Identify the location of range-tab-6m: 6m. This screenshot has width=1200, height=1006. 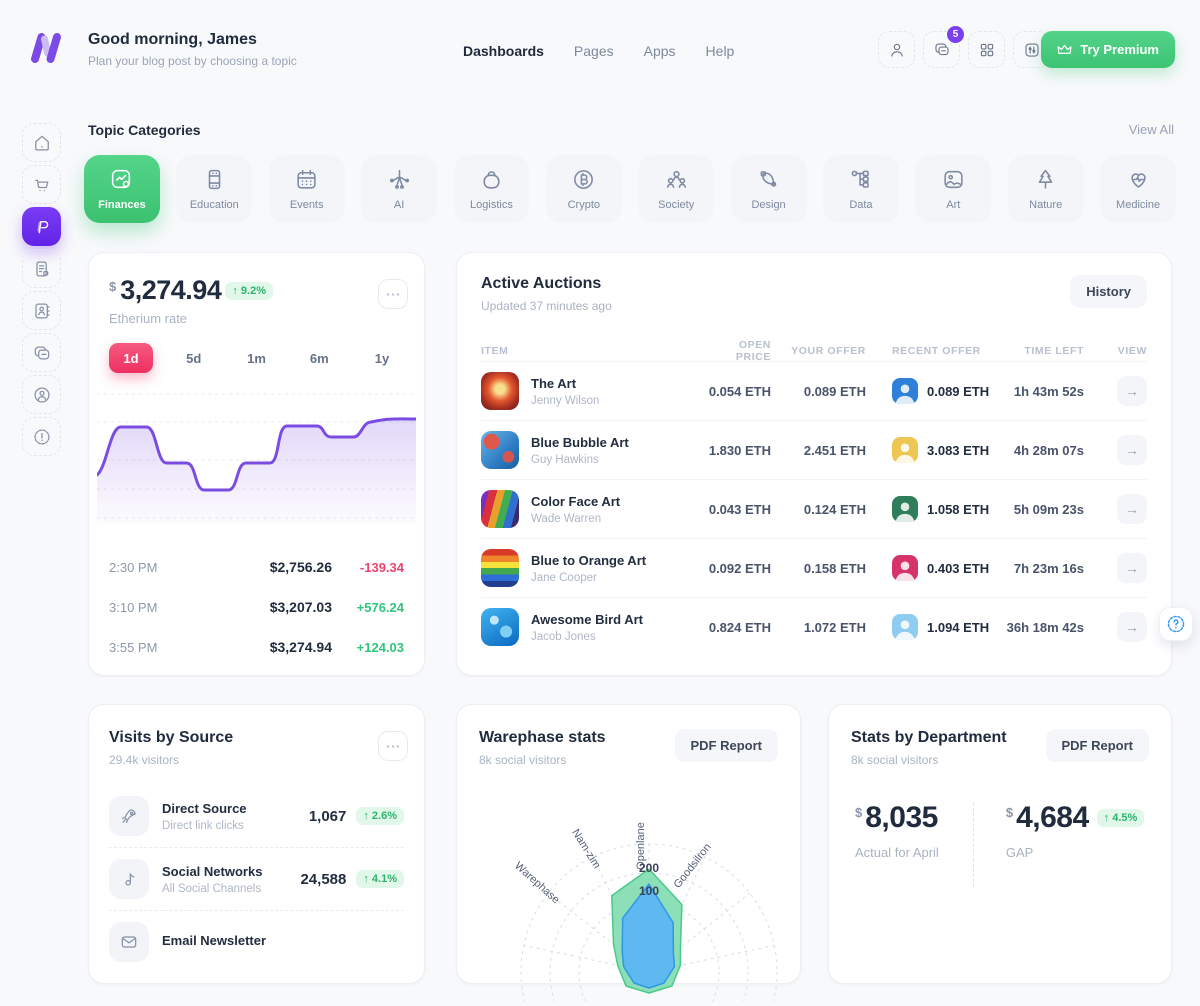
(319, 358).